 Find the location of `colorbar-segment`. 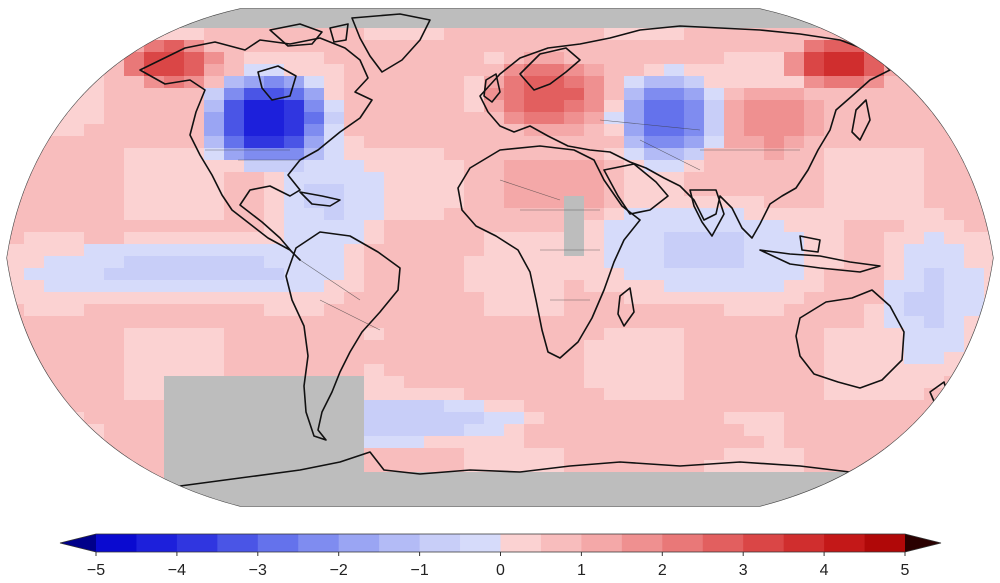

colorbar-segment is located at coordinates (238, 543).